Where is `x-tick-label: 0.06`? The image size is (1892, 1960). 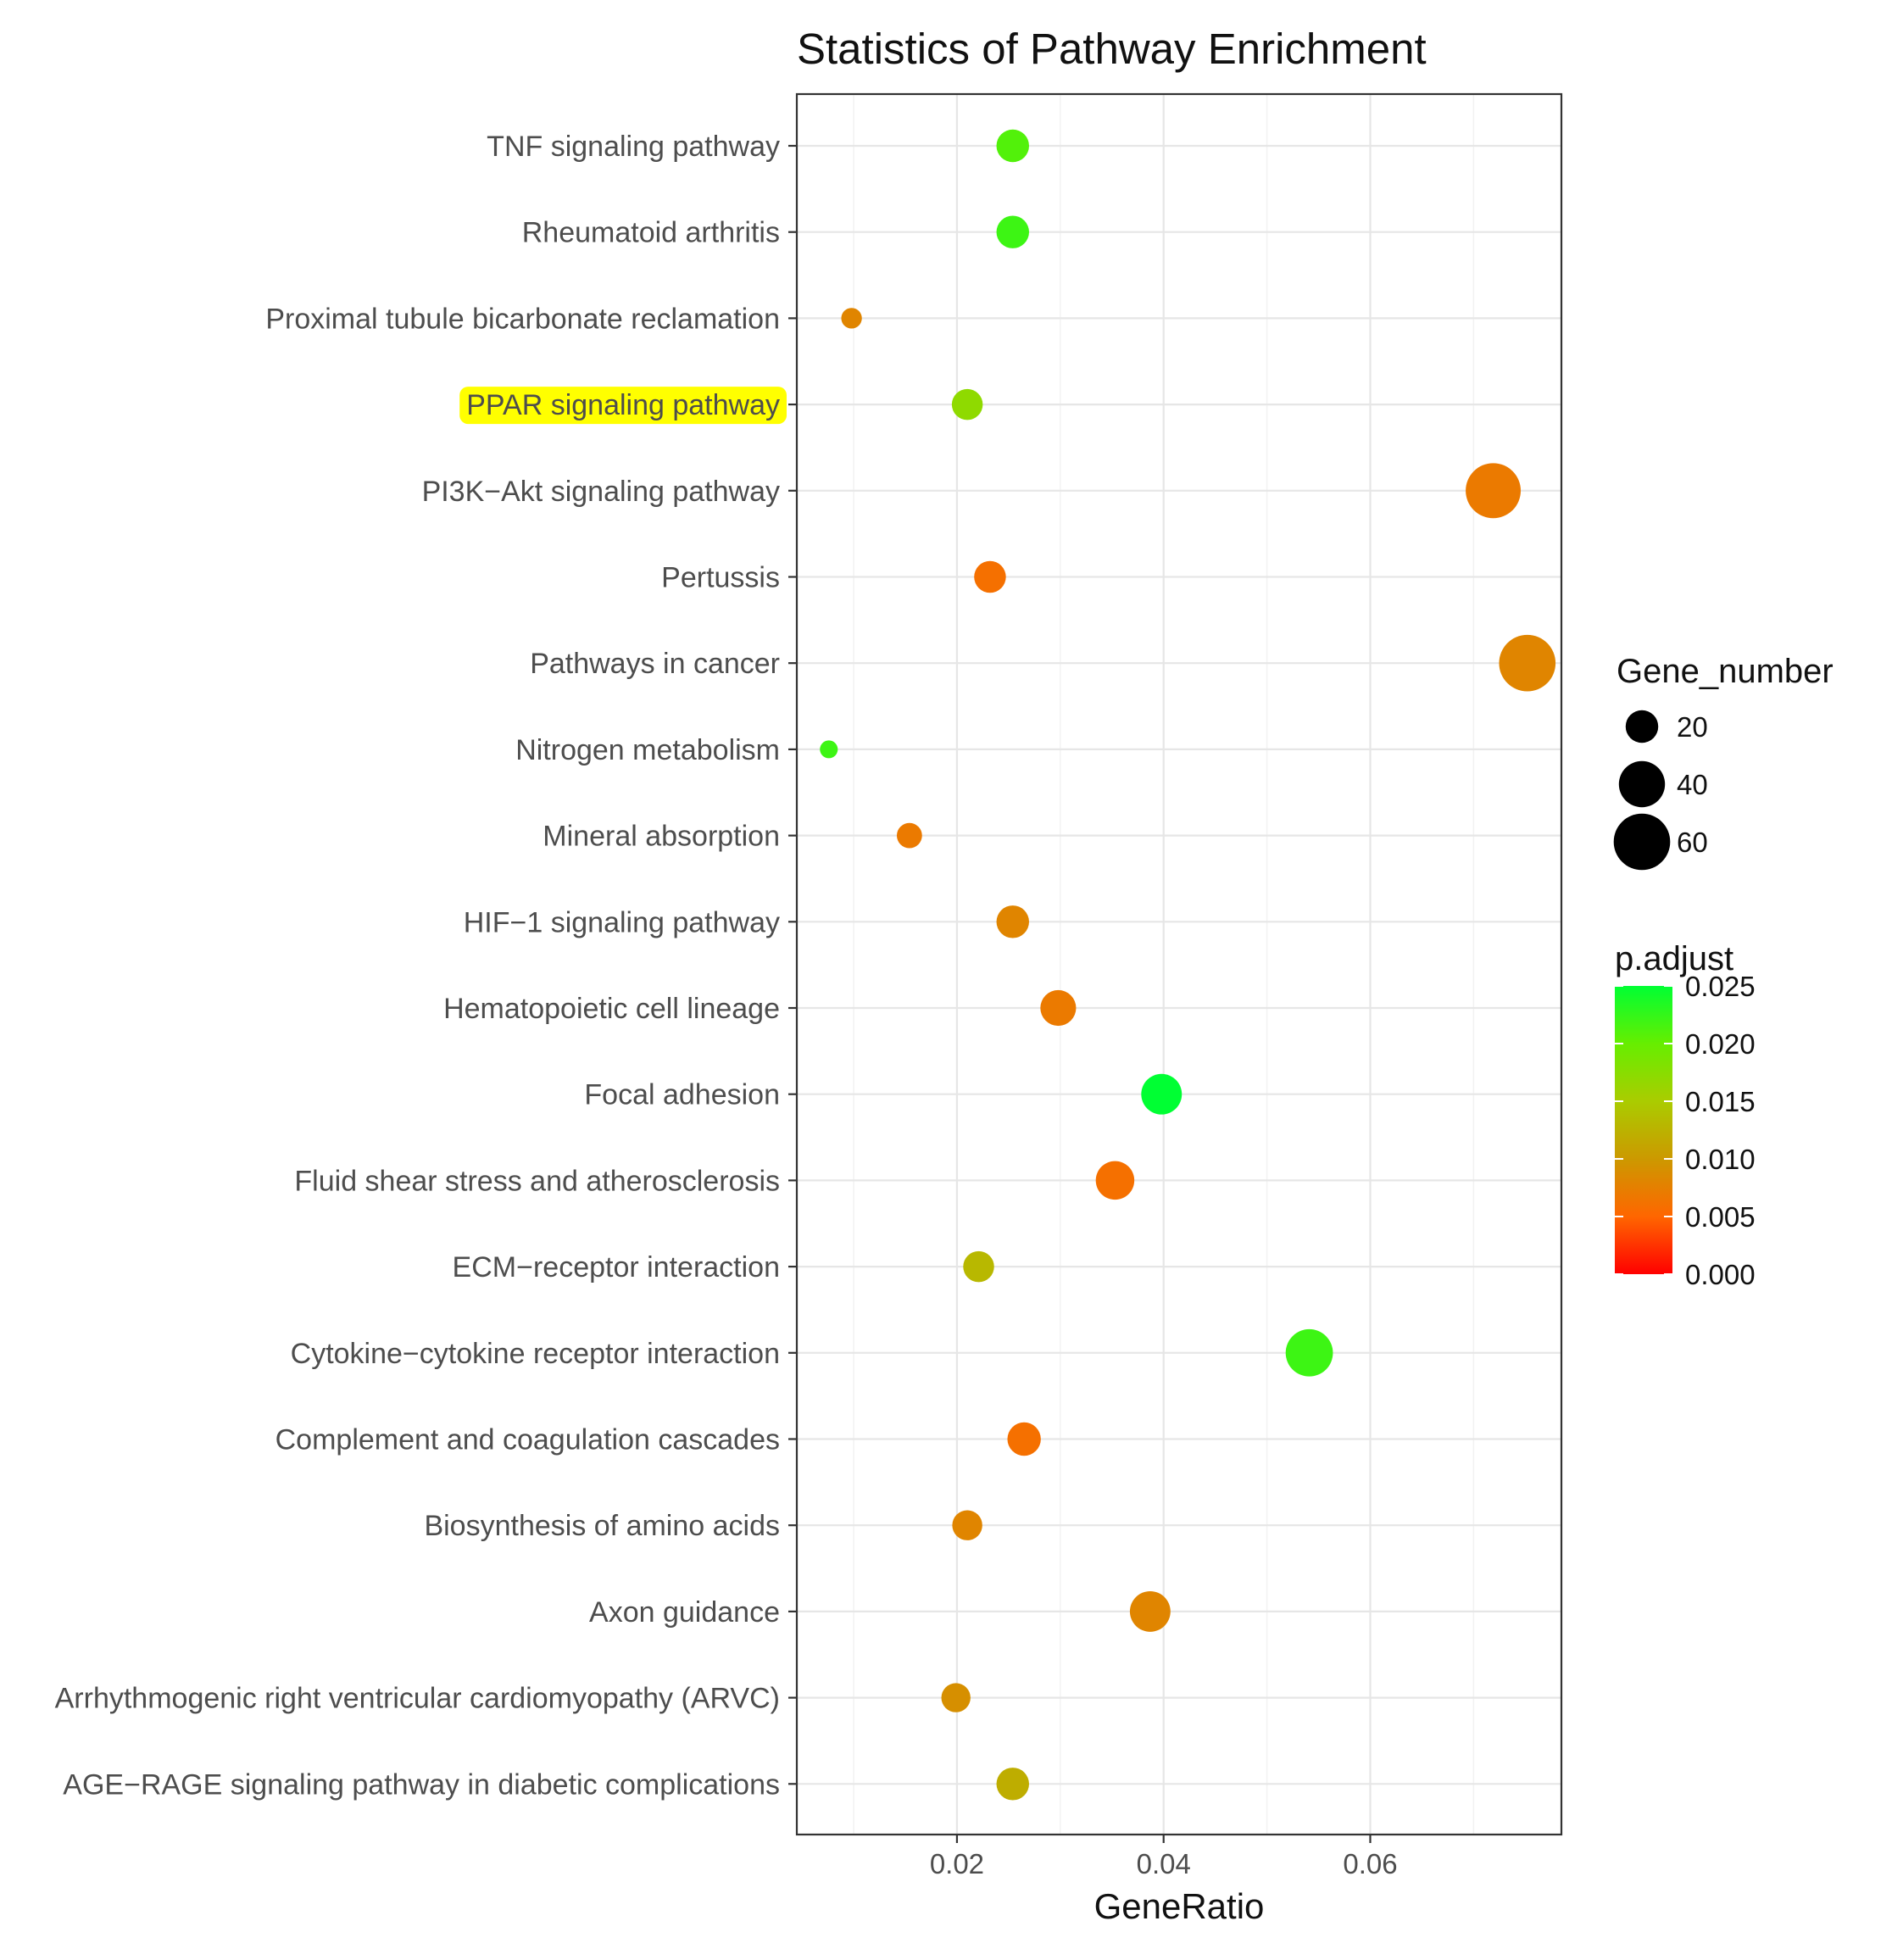 x-tick-label: 0.06 is located at coordinates (1370, 1863).